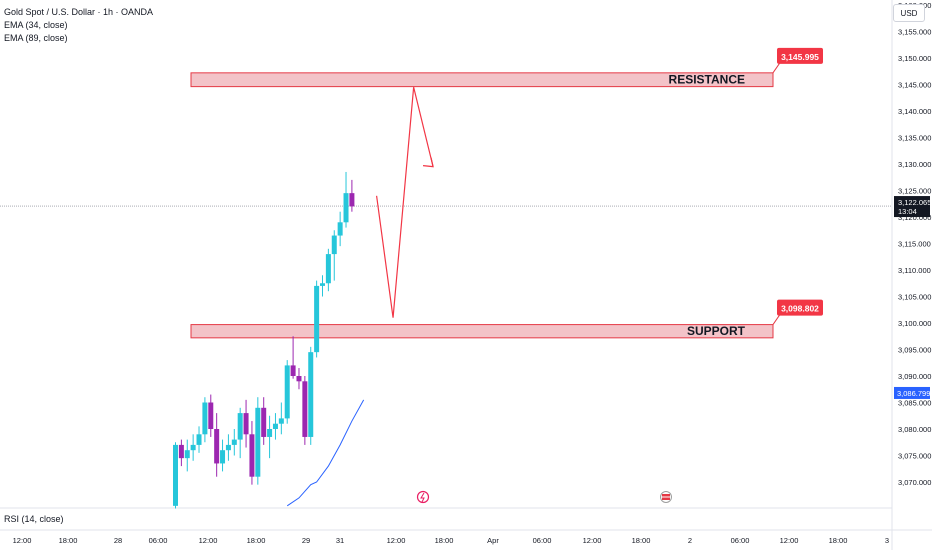  I want to click on price-tick: 3,155.000, so click(914, 32).